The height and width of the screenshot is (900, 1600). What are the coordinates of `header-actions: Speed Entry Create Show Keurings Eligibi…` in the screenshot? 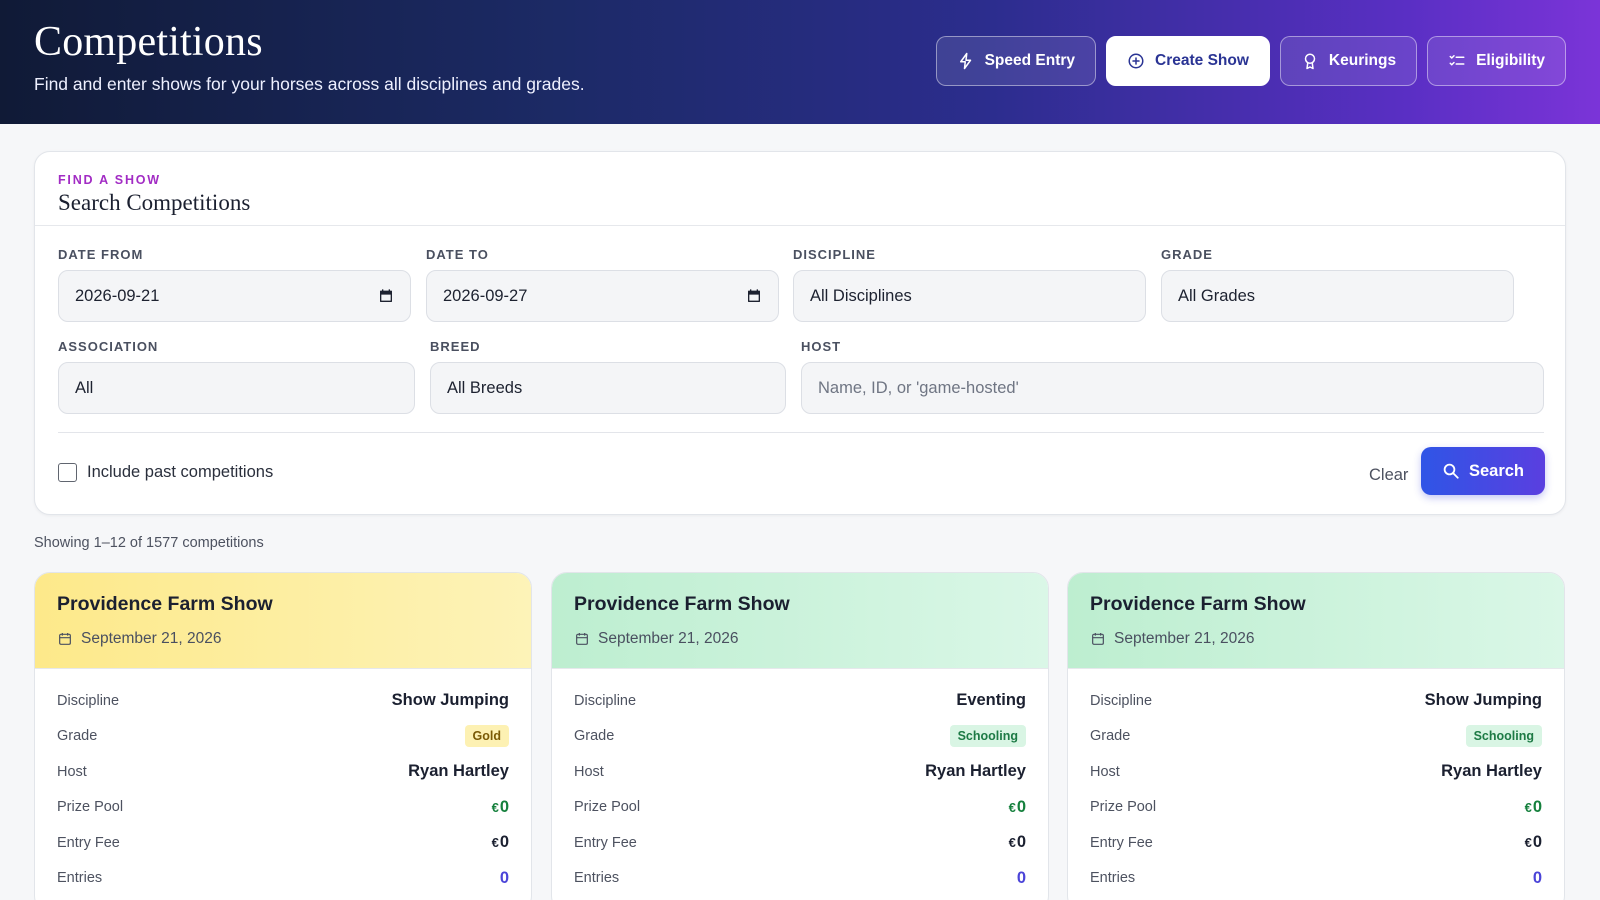 It's located at (1250, 61).